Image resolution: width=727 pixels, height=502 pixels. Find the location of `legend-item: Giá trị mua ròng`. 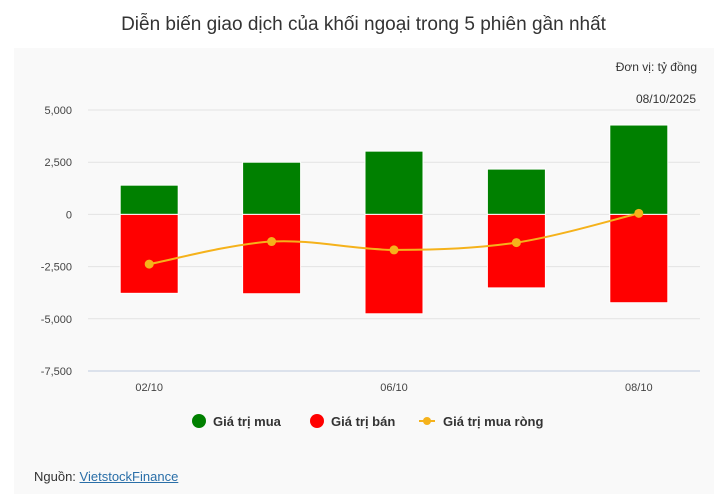

legend-item: Giá trị mua ròng is located at coordinates (481, 421).